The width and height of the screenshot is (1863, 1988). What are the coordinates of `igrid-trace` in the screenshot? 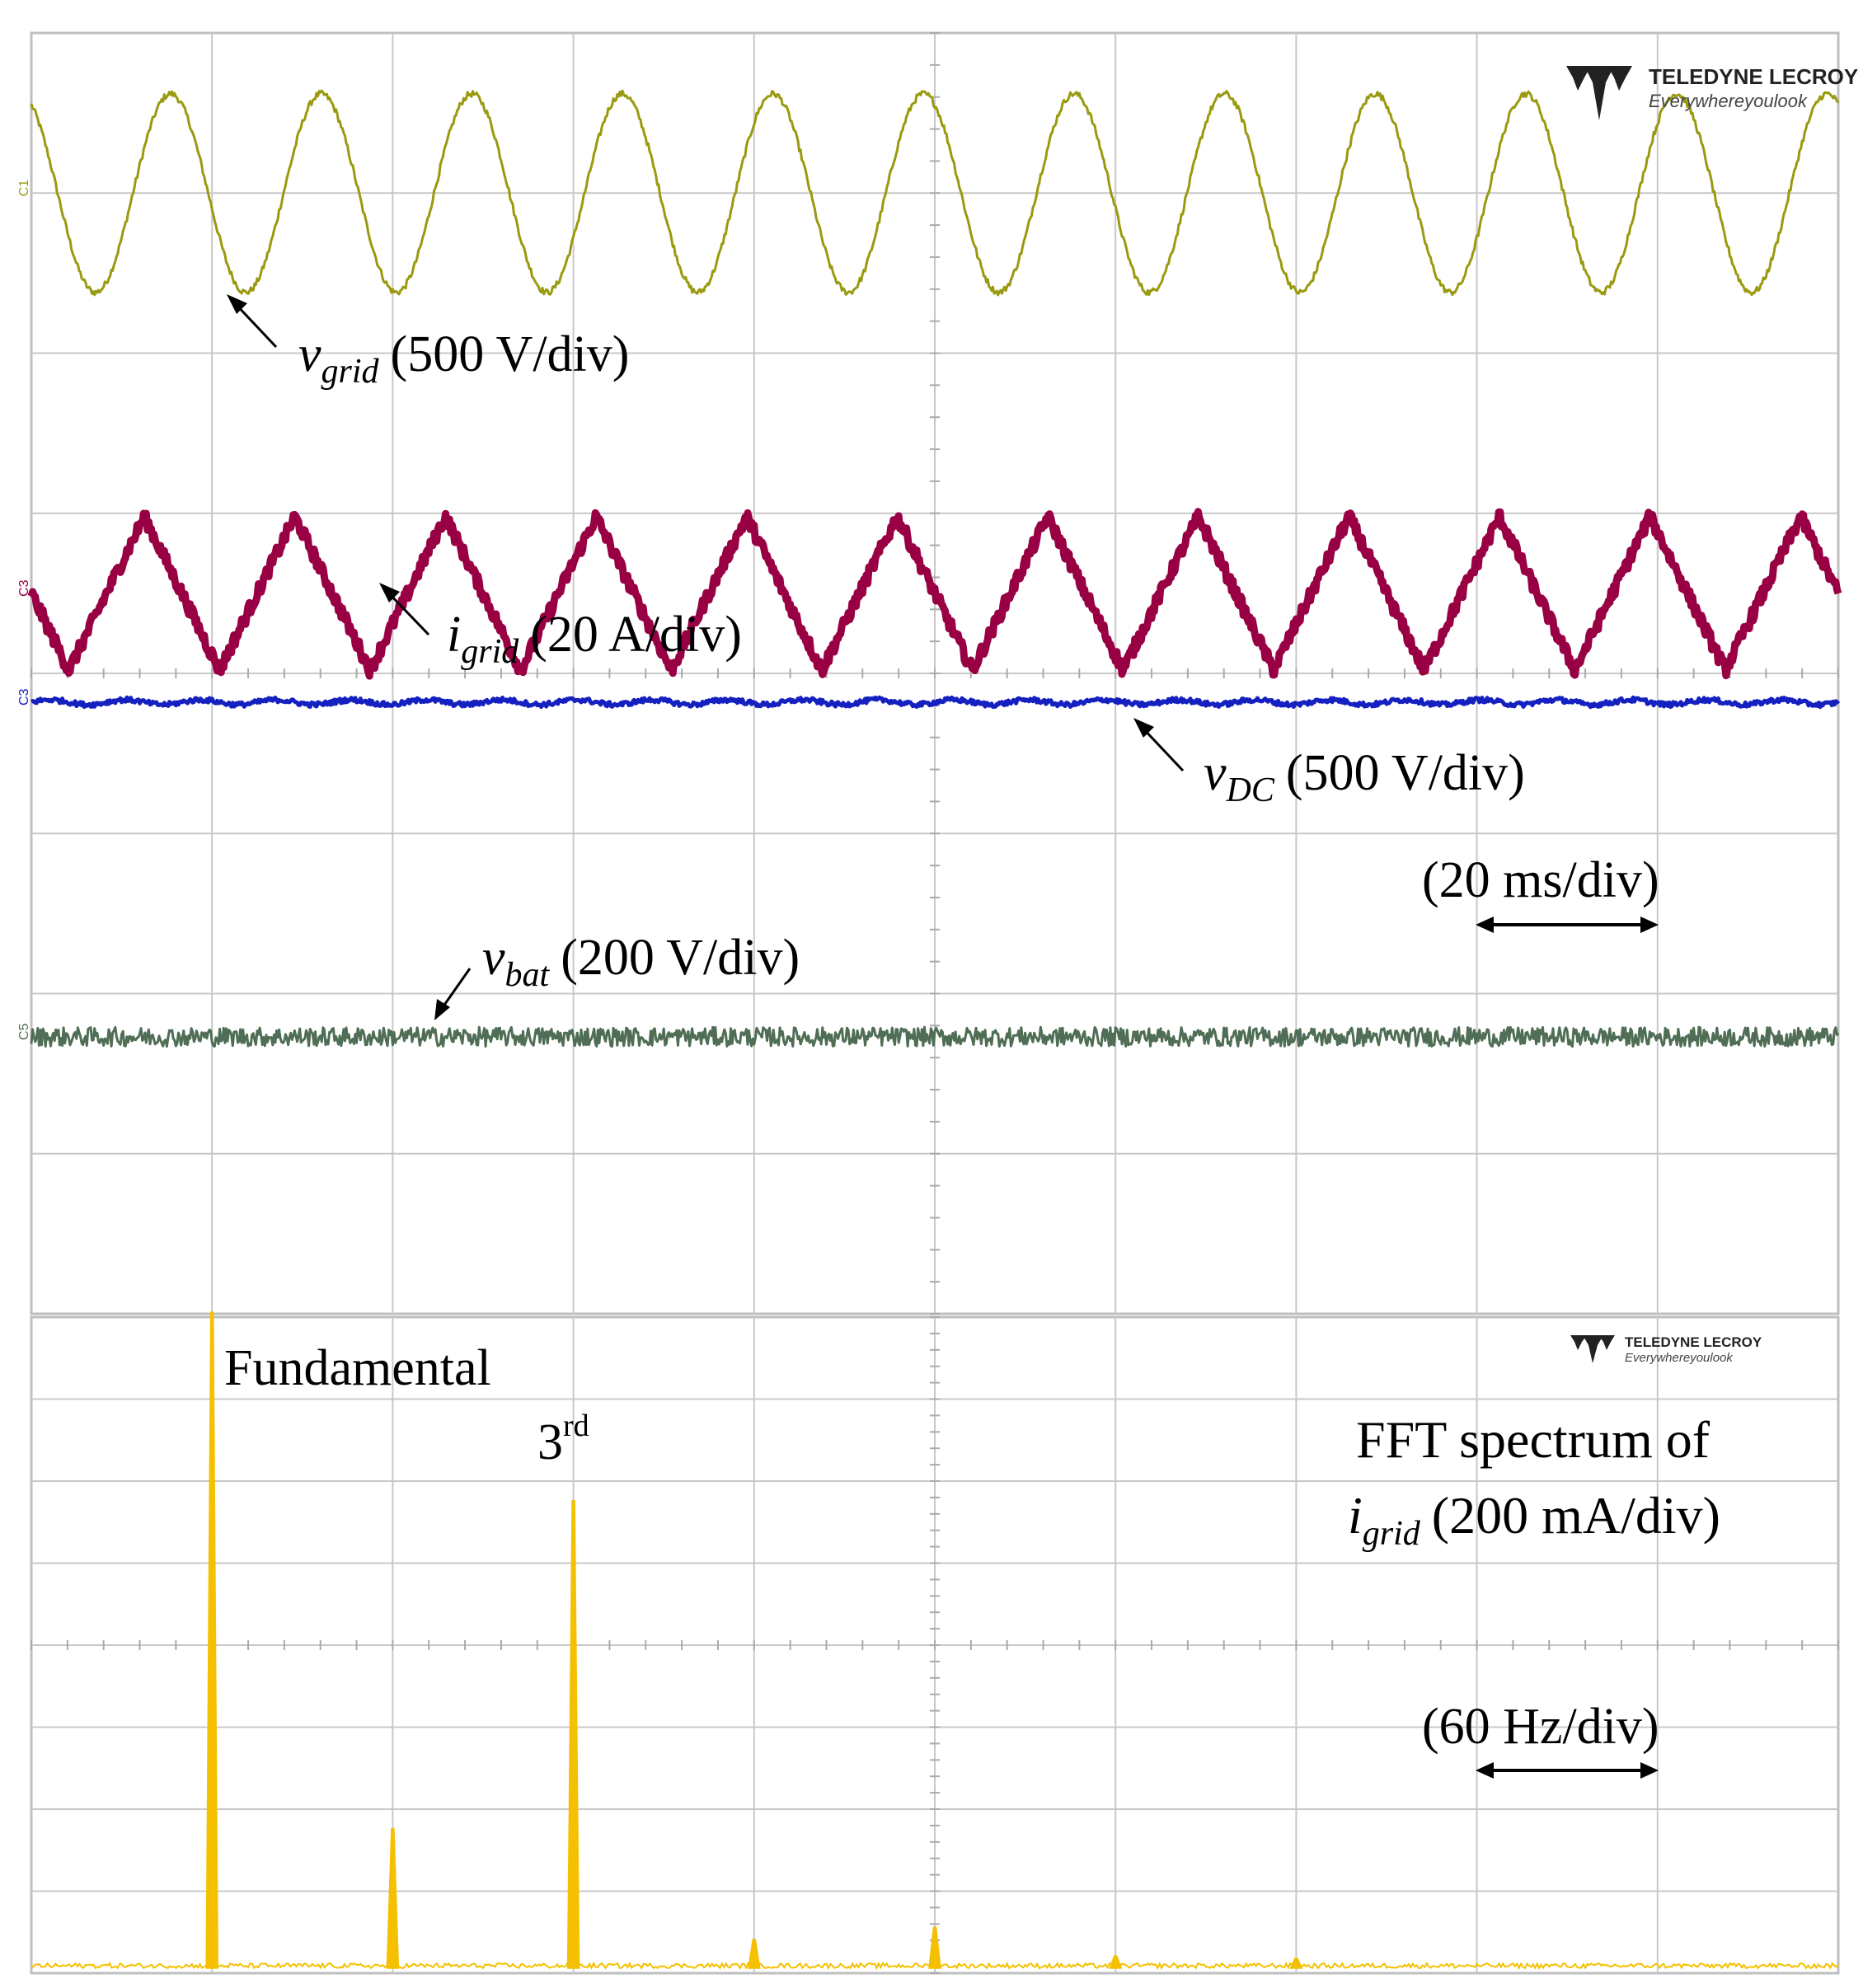 It's located at (934, 594).